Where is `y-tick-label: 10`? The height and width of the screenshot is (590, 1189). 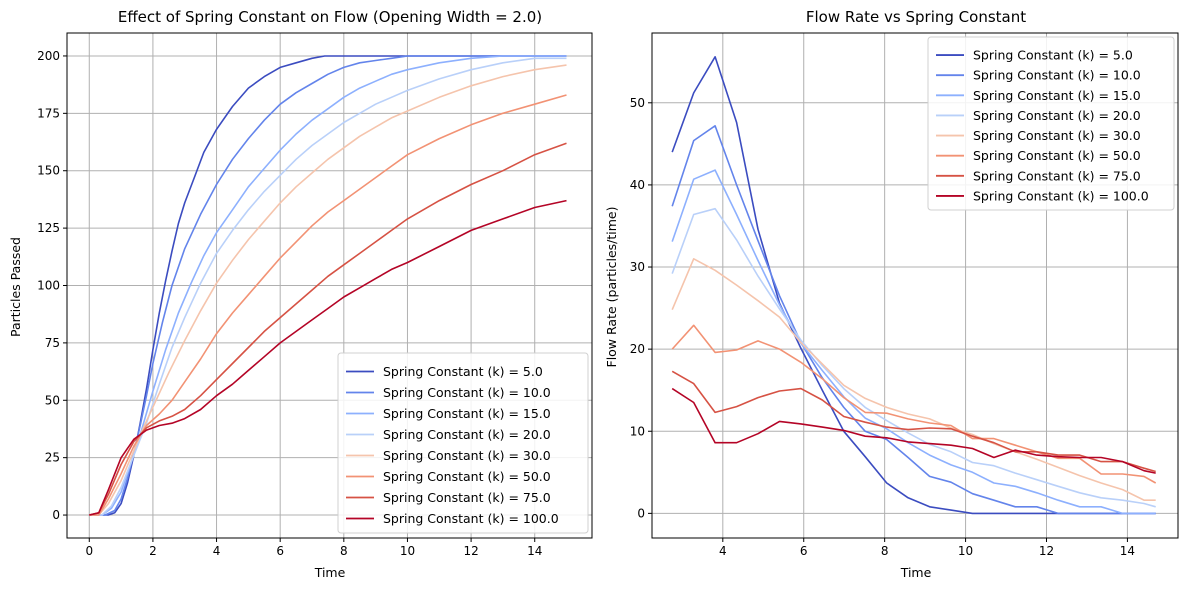 y-tick-label: 10 is located at coordinates (637, 431).